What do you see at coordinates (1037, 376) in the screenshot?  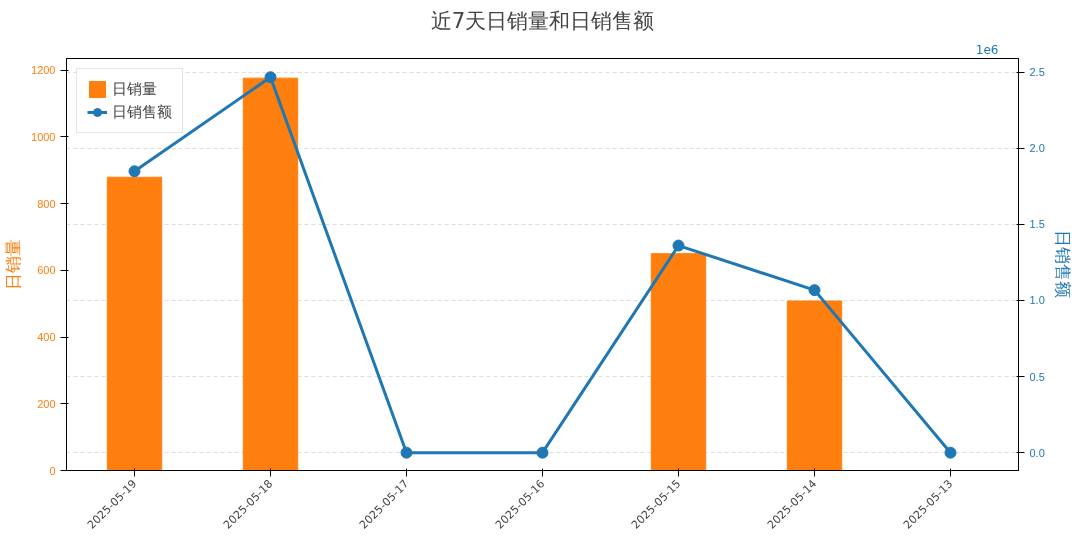 I see `y2-tick-label: 0.5` at bounding box center [1037, 376].